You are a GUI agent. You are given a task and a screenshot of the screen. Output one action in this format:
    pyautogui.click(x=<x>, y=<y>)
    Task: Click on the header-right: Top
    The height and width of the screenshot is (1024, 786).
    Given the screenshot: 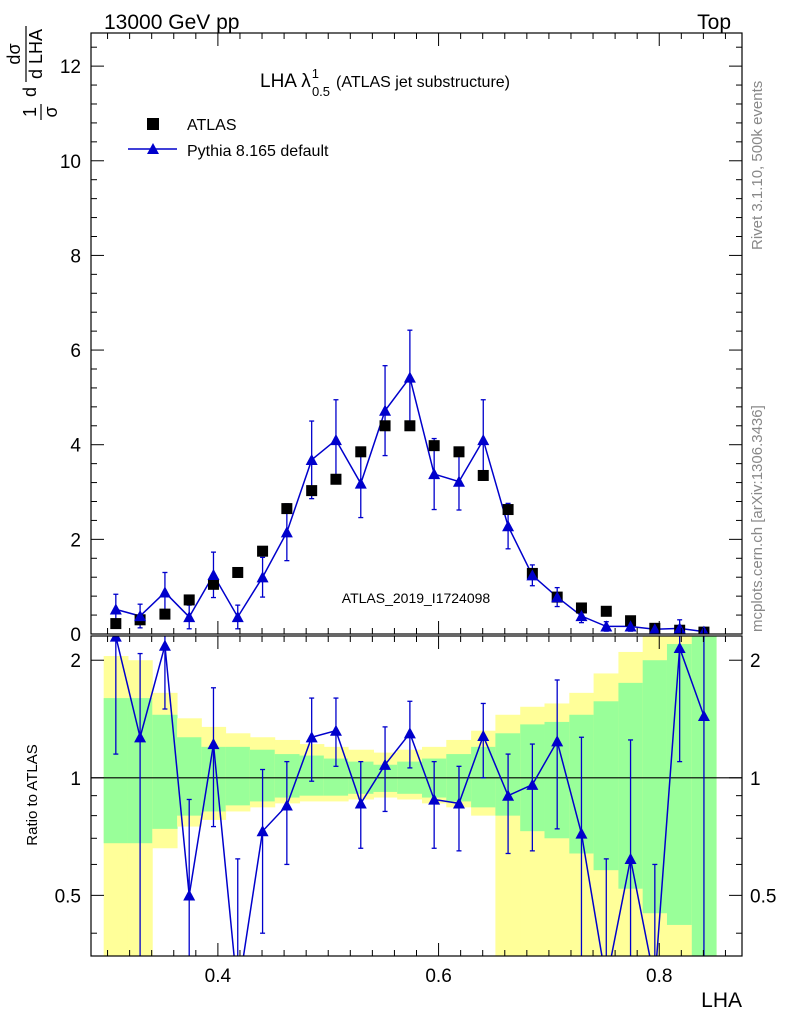 What is the action you would take?
    pyautogui.click(x=714, y=22)
    